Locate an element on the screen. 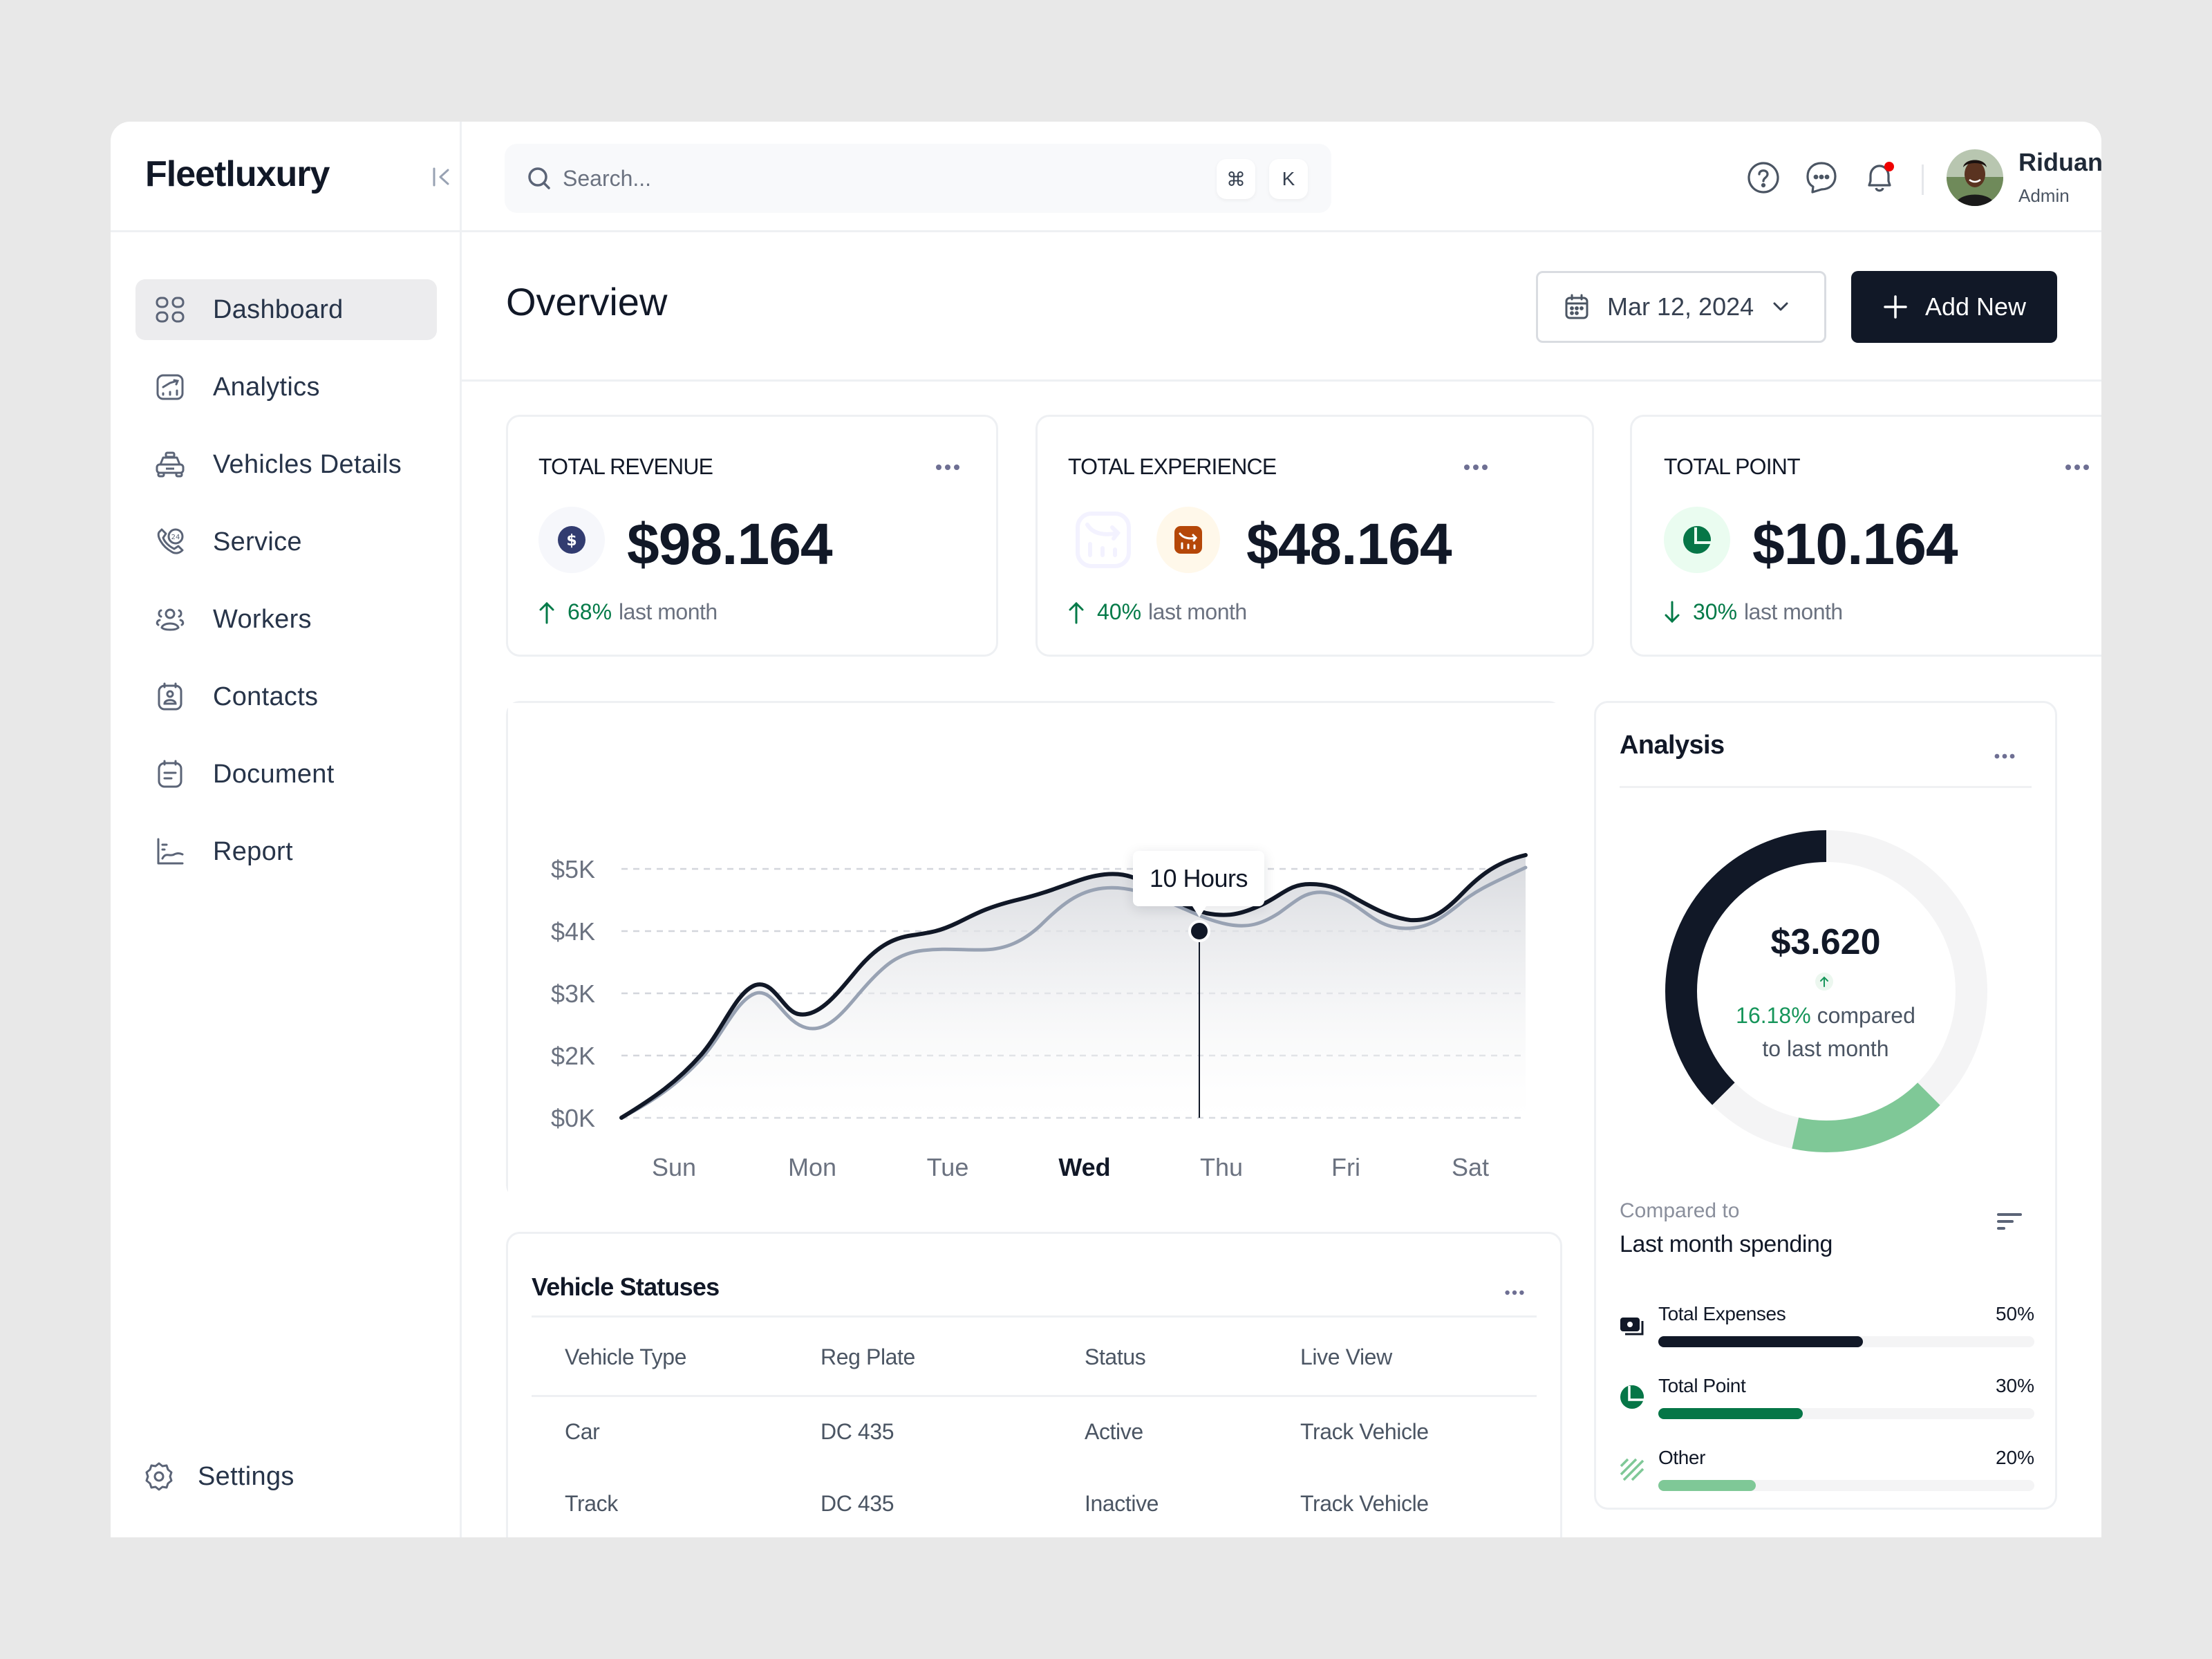 The width and height of the screenshot is (2212, 1659). stat-icon-wrap is located at coordinates (1697, 540).